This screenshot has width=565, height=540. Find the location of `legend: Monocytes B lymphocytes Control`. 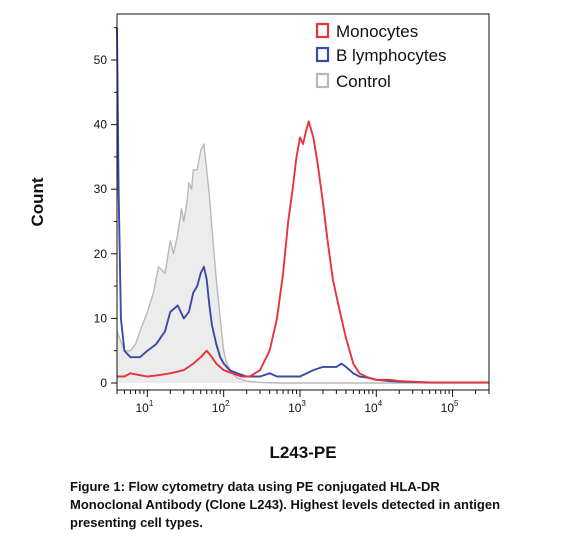

legend: Monocytes B lymphocytes Control is located at coordinates (381, 56).